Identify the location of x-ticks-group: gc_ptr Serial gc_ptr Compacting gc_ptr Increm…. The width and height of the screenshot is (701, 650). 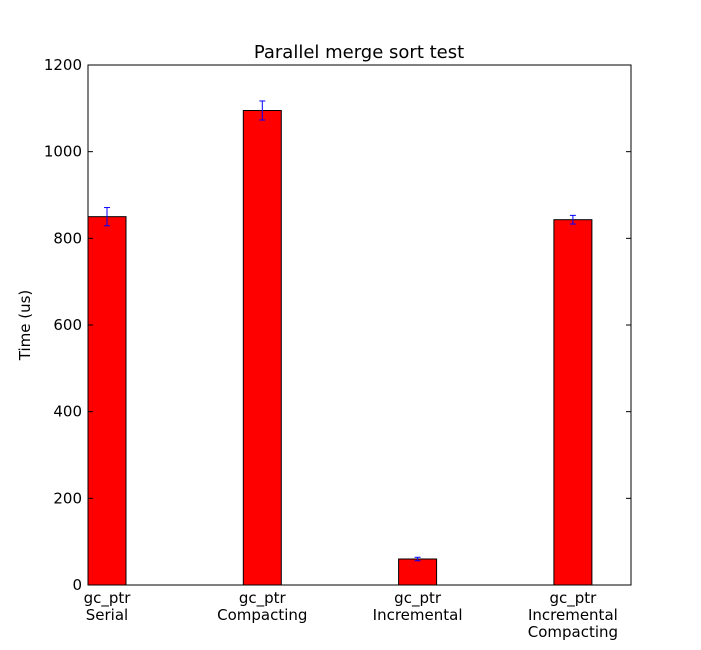
(351, 615).